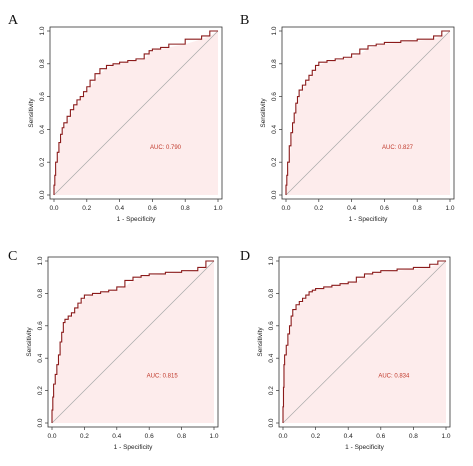 The width and height of the screenshot is (473, 466). What do you see at coordinates (394, 377) in the screenshot?
I see `auc-annotation: AUC: 0.834` at bounding box center [394, 377].